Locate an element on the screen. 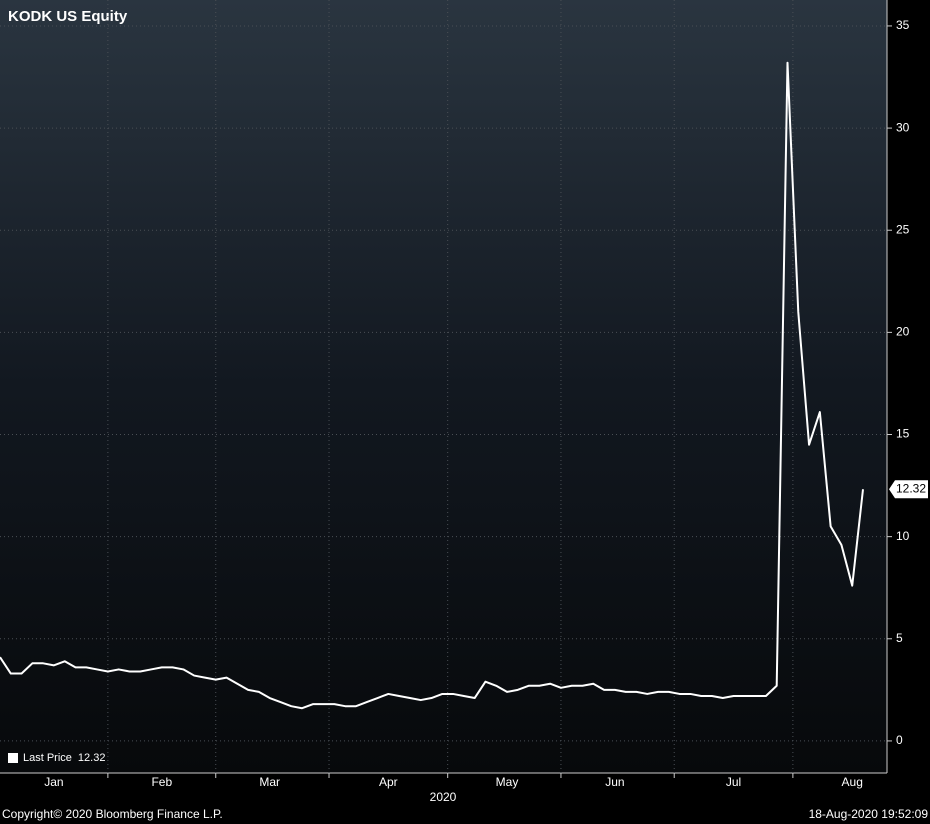  y-tick-label: 5 is located at coordinates (899, 638).